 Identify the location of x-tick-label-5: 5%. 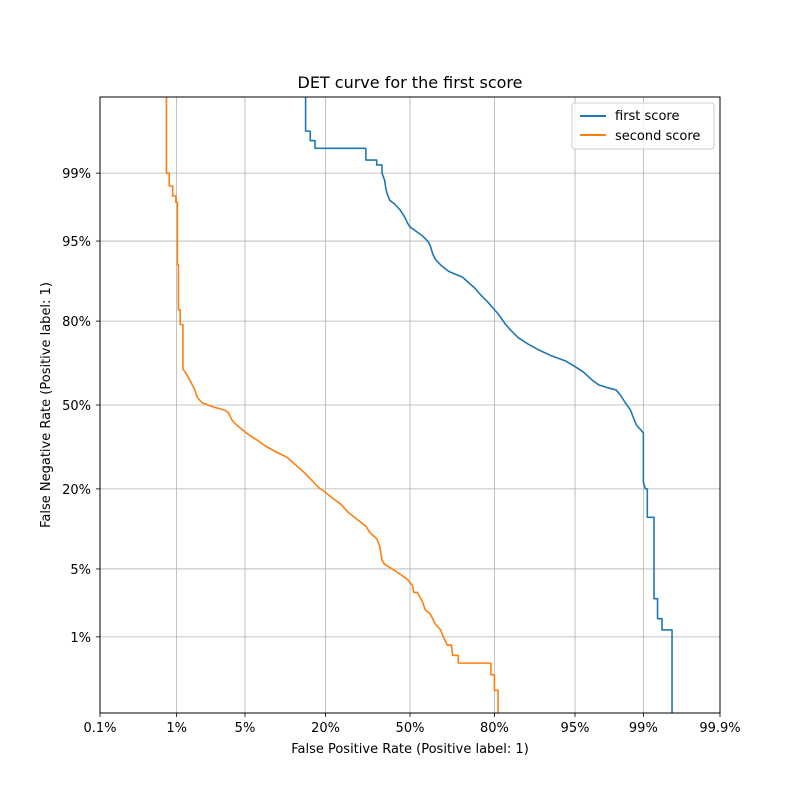
(245, 728).